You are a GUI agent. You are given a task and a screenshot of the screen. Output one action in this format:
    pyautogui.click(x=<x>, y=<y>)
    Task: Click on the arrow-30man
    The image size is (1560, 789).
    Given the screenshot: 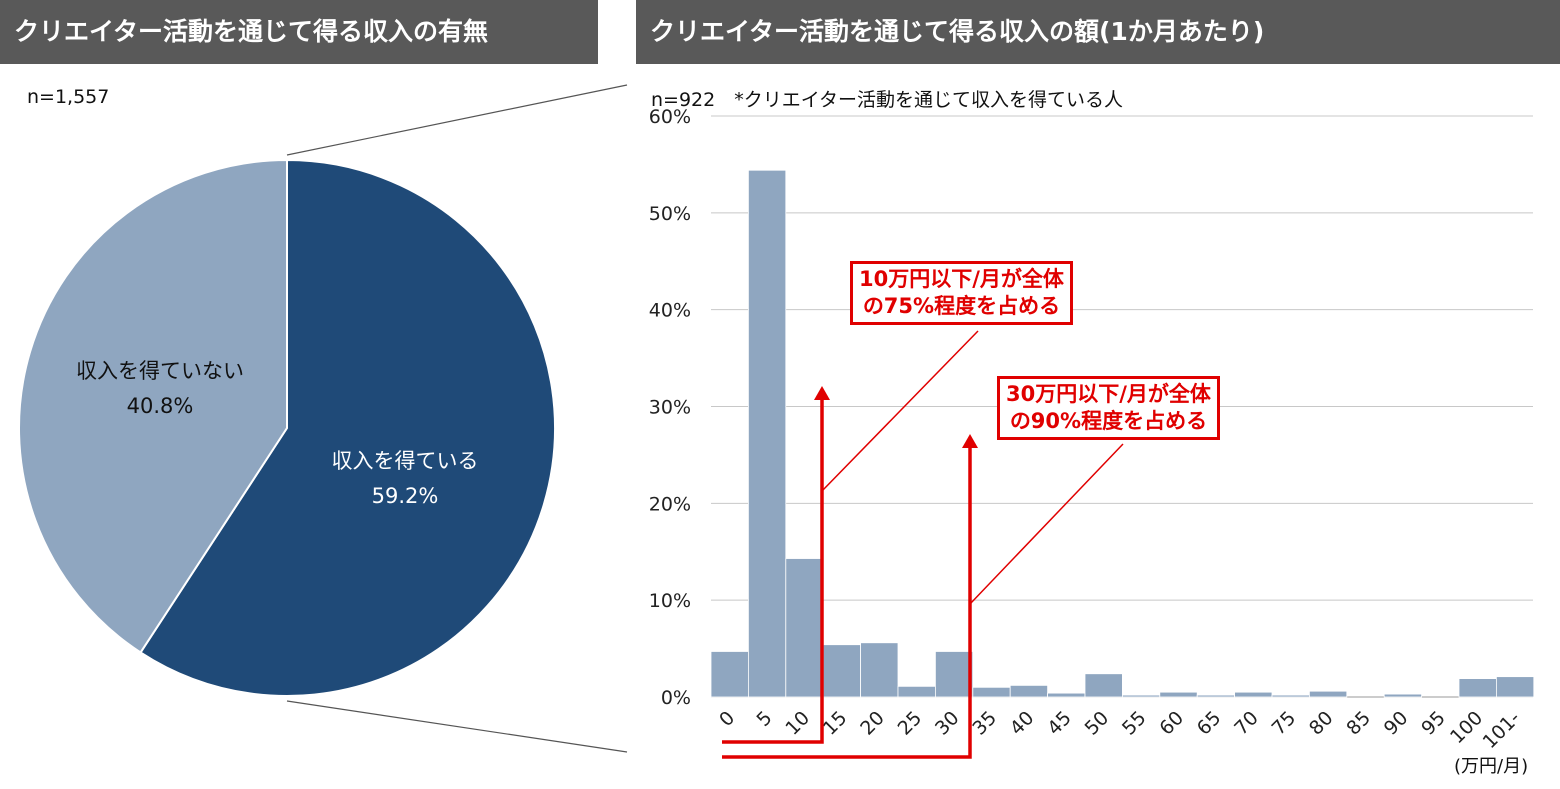 What is the action you would take?
    pyautogui.click(x=847, y=602)
    